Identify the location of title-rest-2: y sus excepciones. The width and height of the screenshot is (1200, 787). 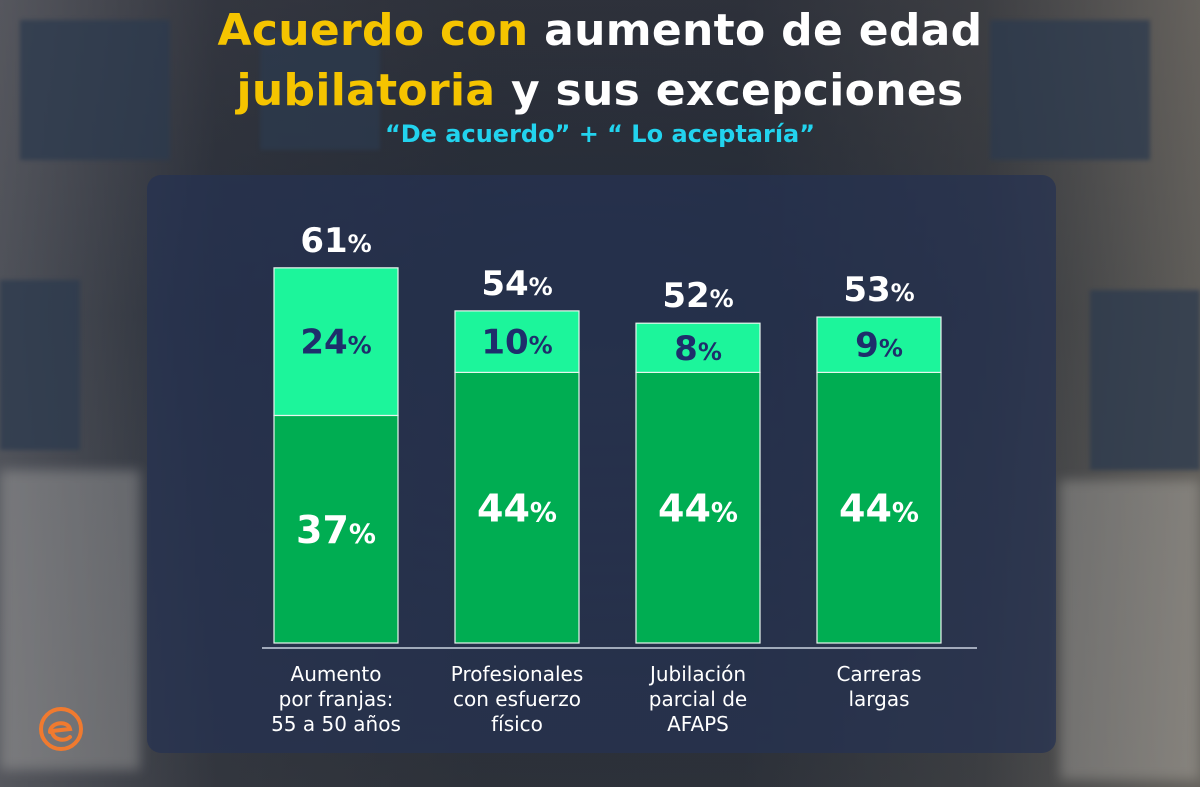
(729, 90).